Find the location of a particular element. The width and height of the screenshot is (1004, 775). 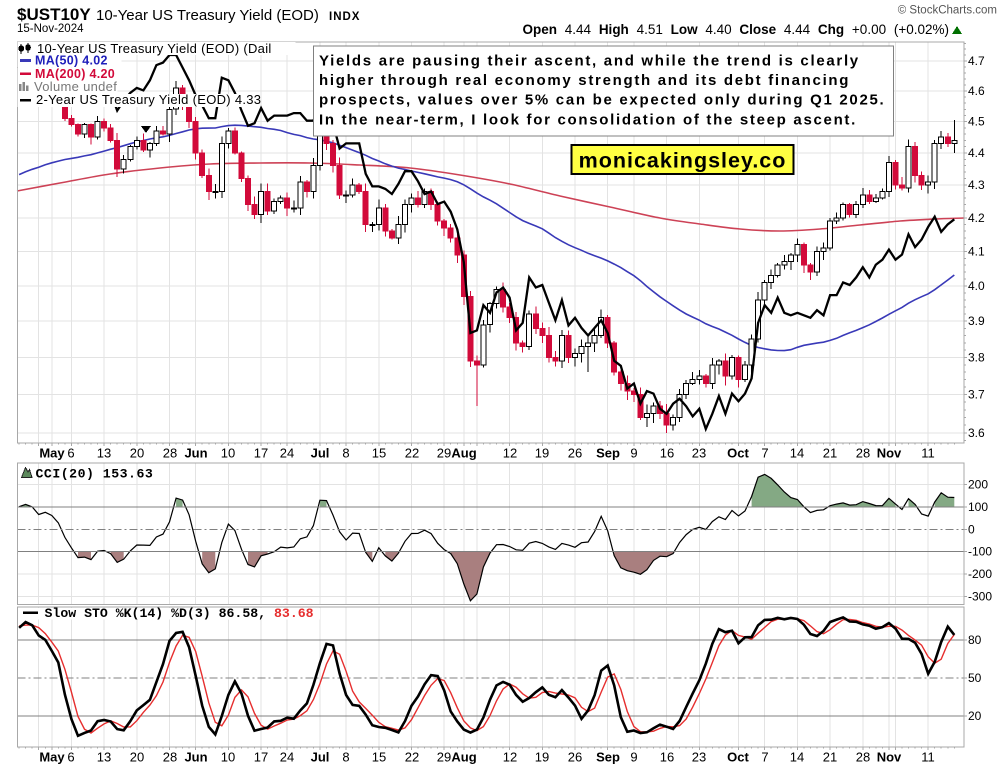

svg-text: -300 is located at coordinates (980, 597).